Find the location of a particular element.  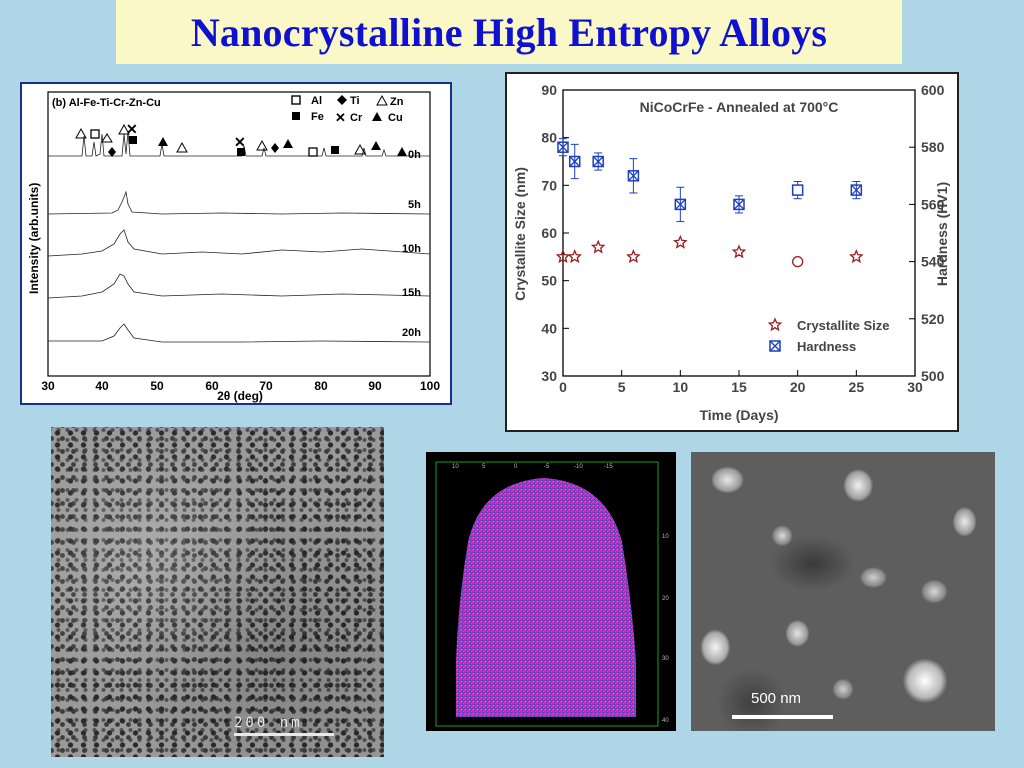

y2-tick-label: 520 is located at coordinates (933, 319).